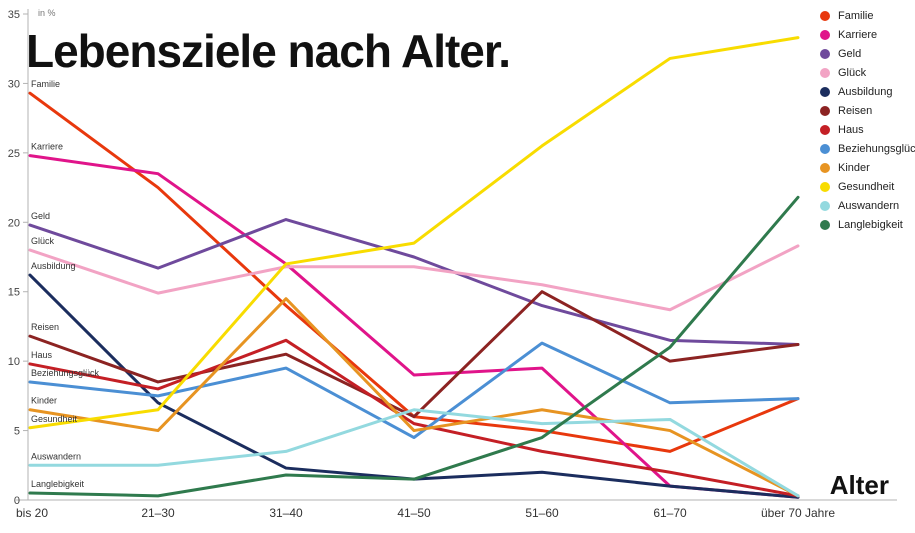  I want to click on series-start-label-langlebigkeit: Langlebigkeit, so click(58, 484).